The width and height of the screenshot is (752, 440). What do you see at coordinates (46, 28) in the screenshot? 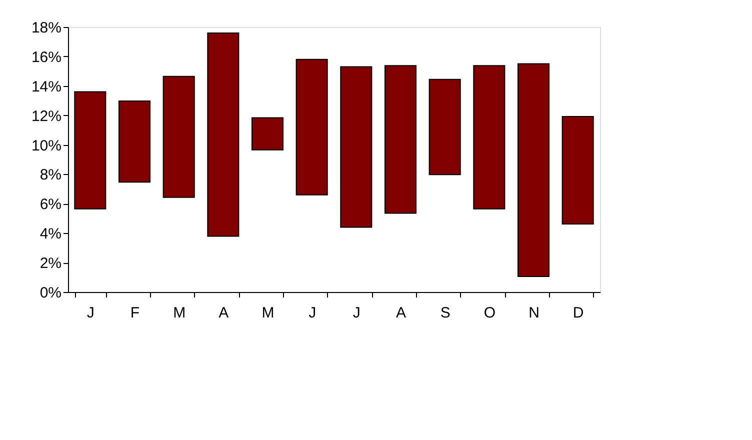
I see `y-tick-label: 18%` at bounding box center [46, 28].